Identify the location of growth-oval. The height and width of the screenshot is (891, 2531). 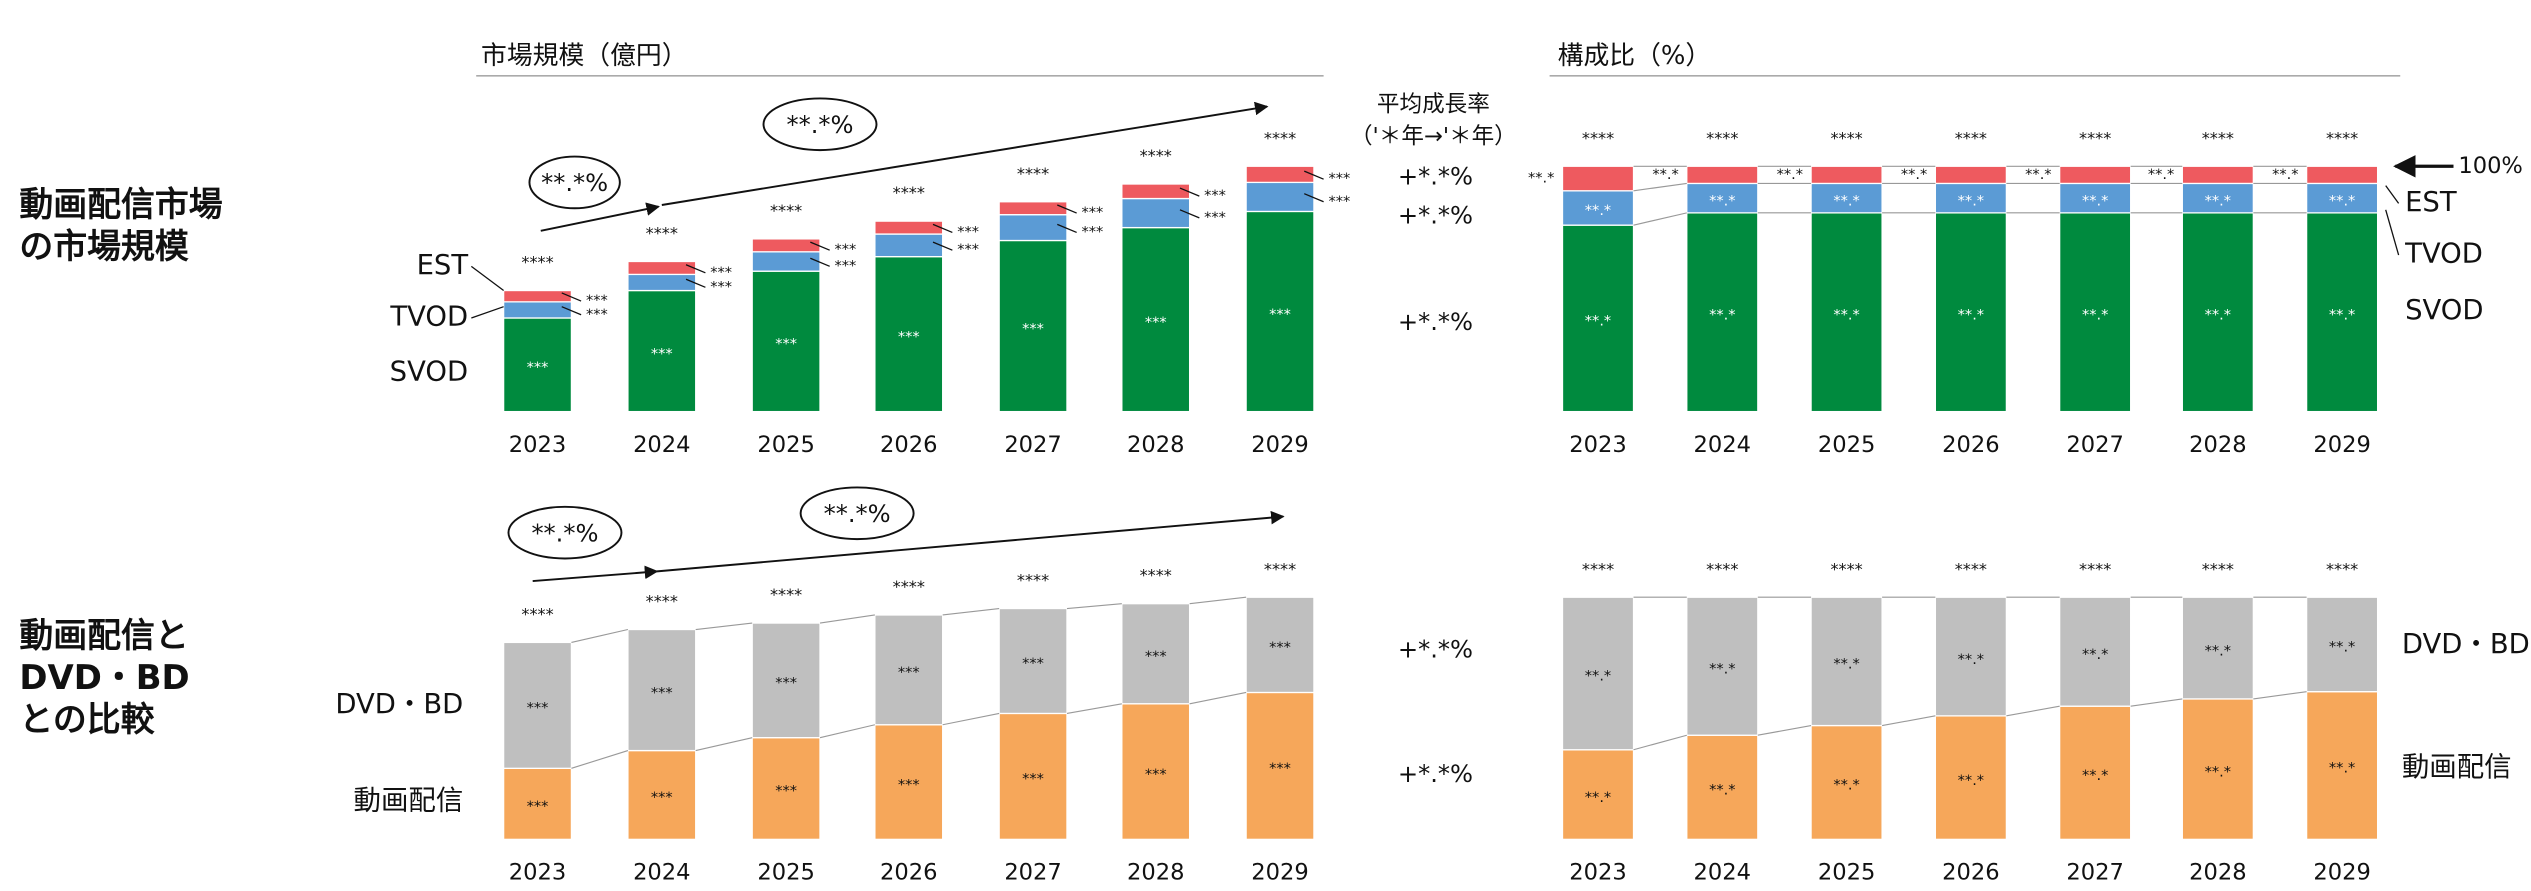
(565, 532).